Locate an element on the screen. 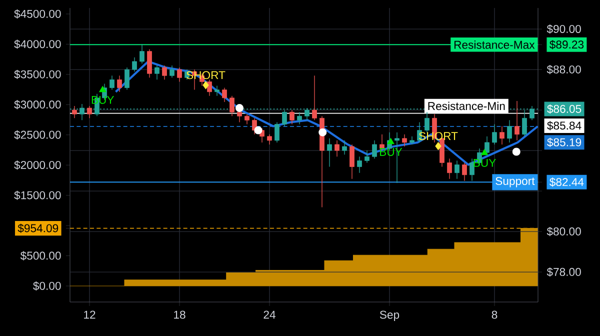  ref-line-label: Support is located at coordinates (515, 182).